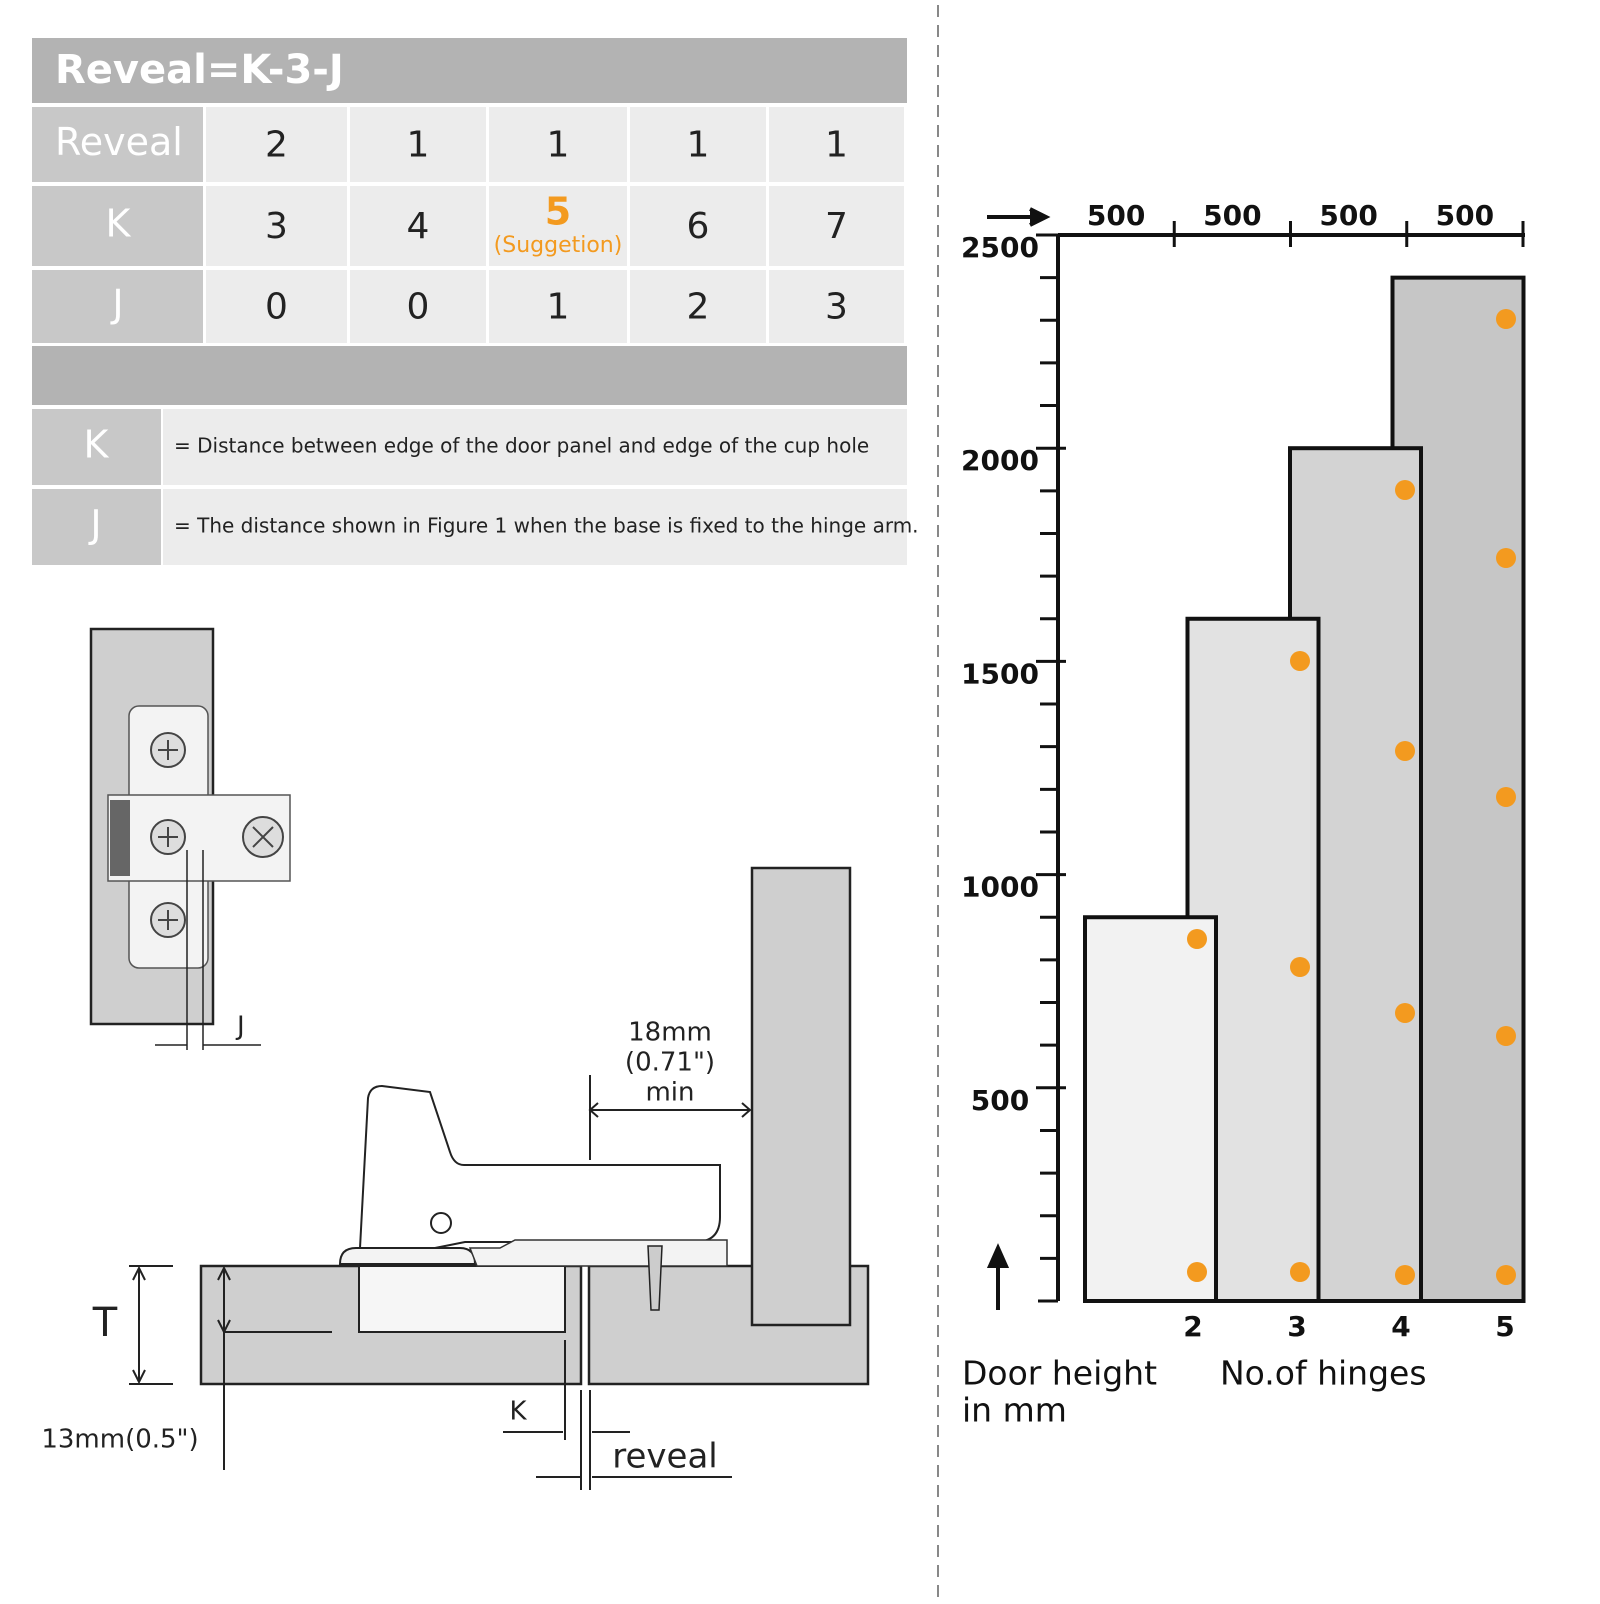 Image resolution: width=1600 pixels, height=1604 pixels. I want to click on cell-value: 7, so click(836, 226).